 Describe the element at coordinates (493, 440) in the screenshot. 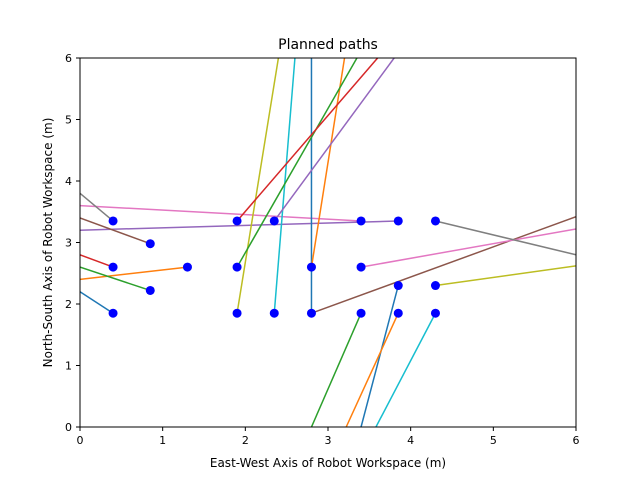

I see `x-tick-label: 5` at that location.